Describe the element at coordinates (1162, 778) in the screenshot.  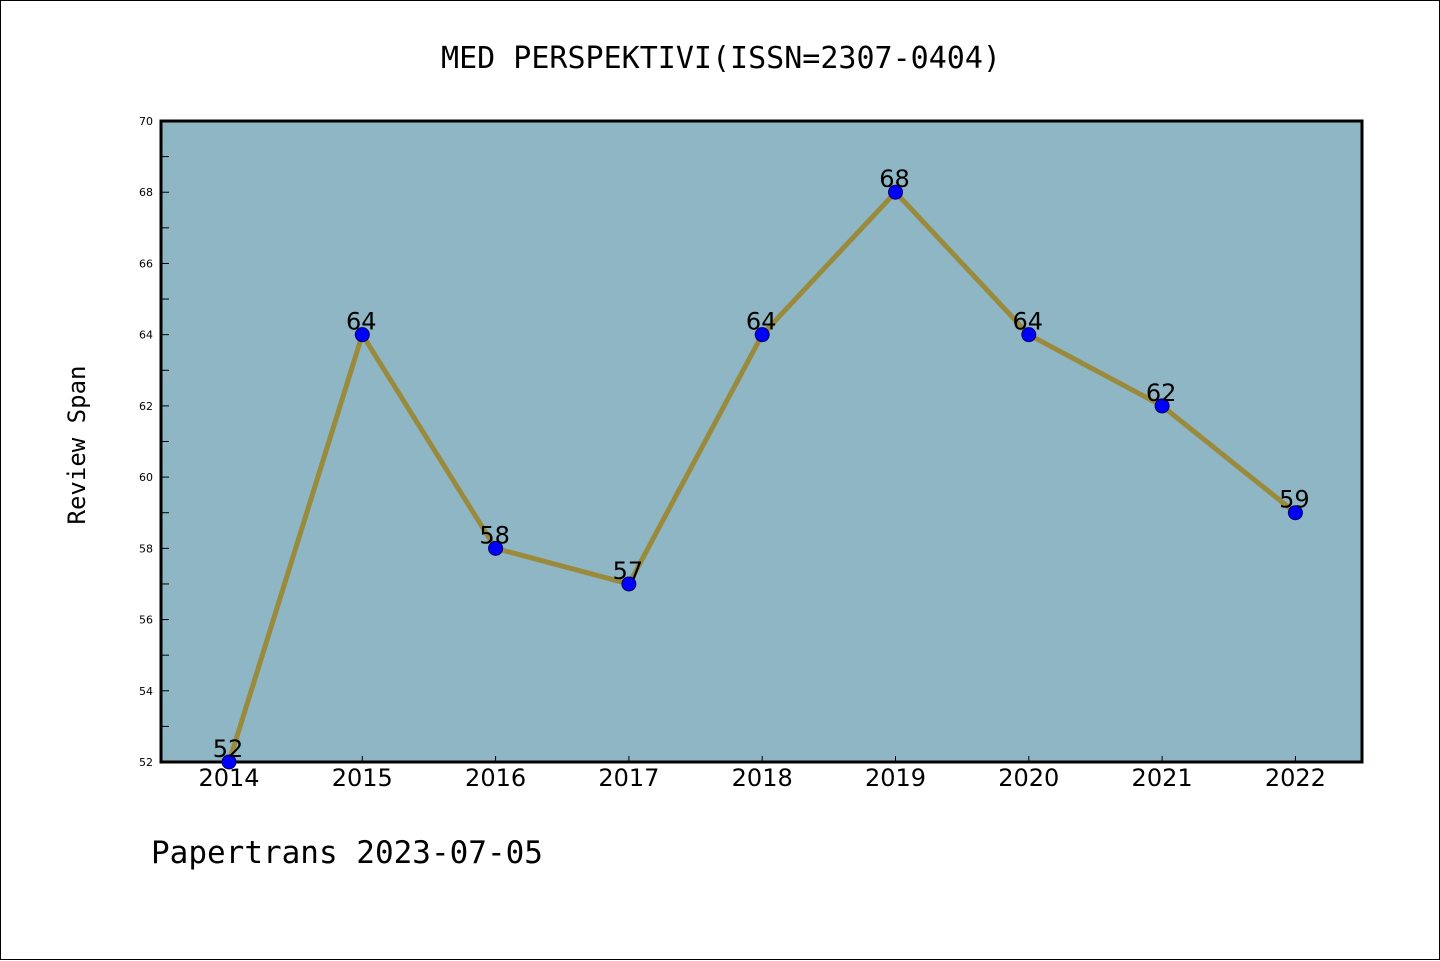
I see `x-tick-label: 2021` at that location.